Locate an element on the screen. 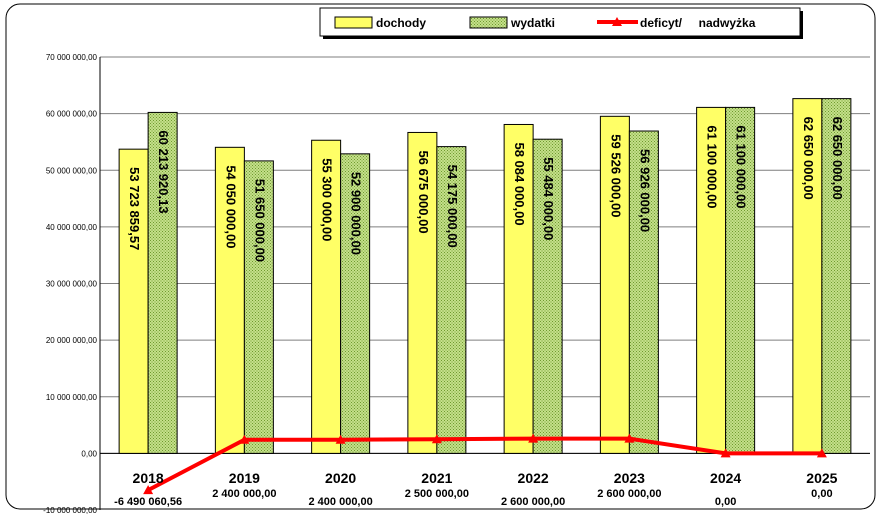 Image resolution: width=881 pixels, height=515 pixels. x-category-label: 2023 is located at coordinates (629, 478).